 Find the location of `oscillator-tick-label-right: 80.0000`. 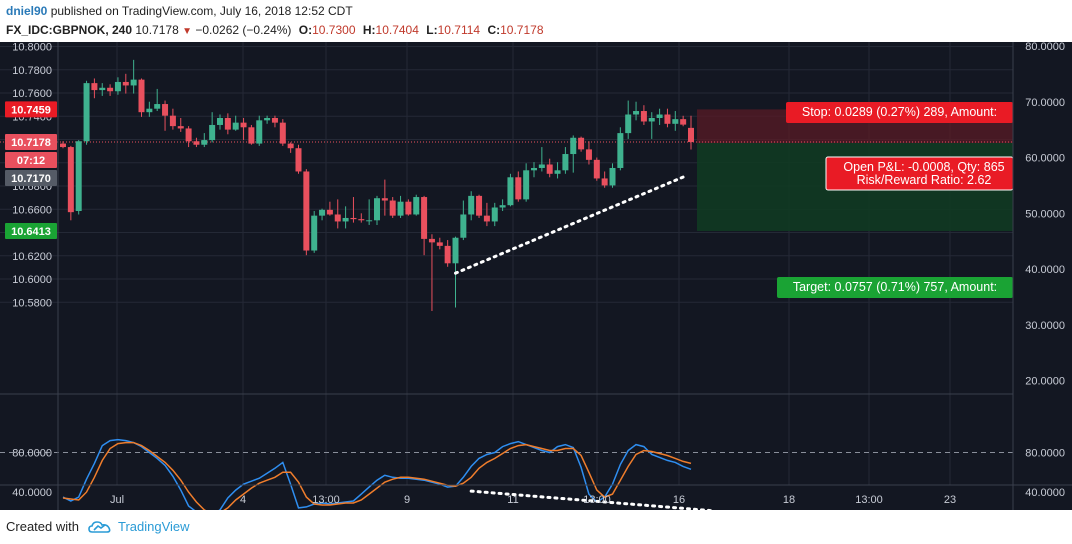

oscillator-tick-label-right: 80.0000 is located at coordinates (1045, 454).